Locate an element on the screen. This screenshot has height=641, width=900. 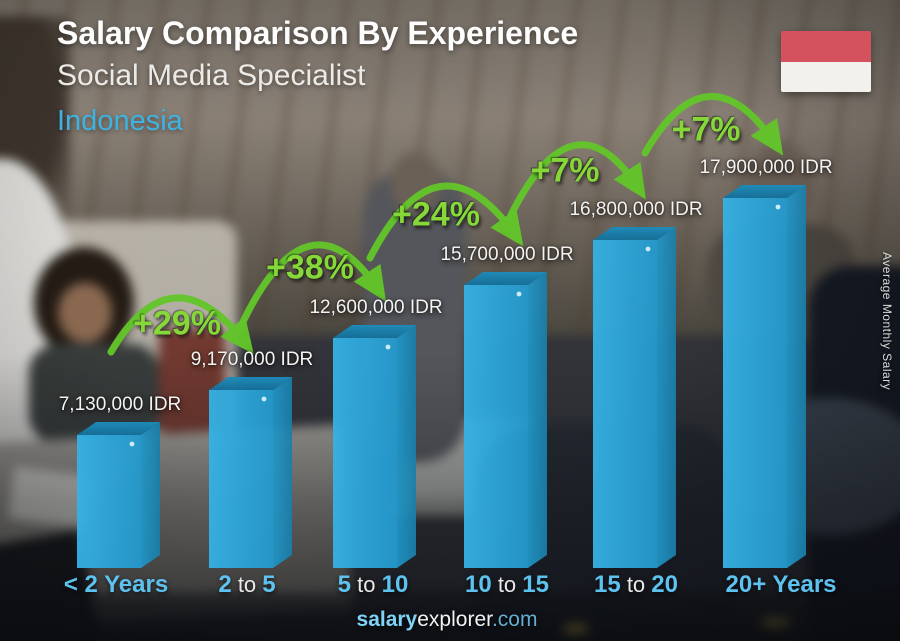
bg-woman-body is located at coordinates (94, 393).